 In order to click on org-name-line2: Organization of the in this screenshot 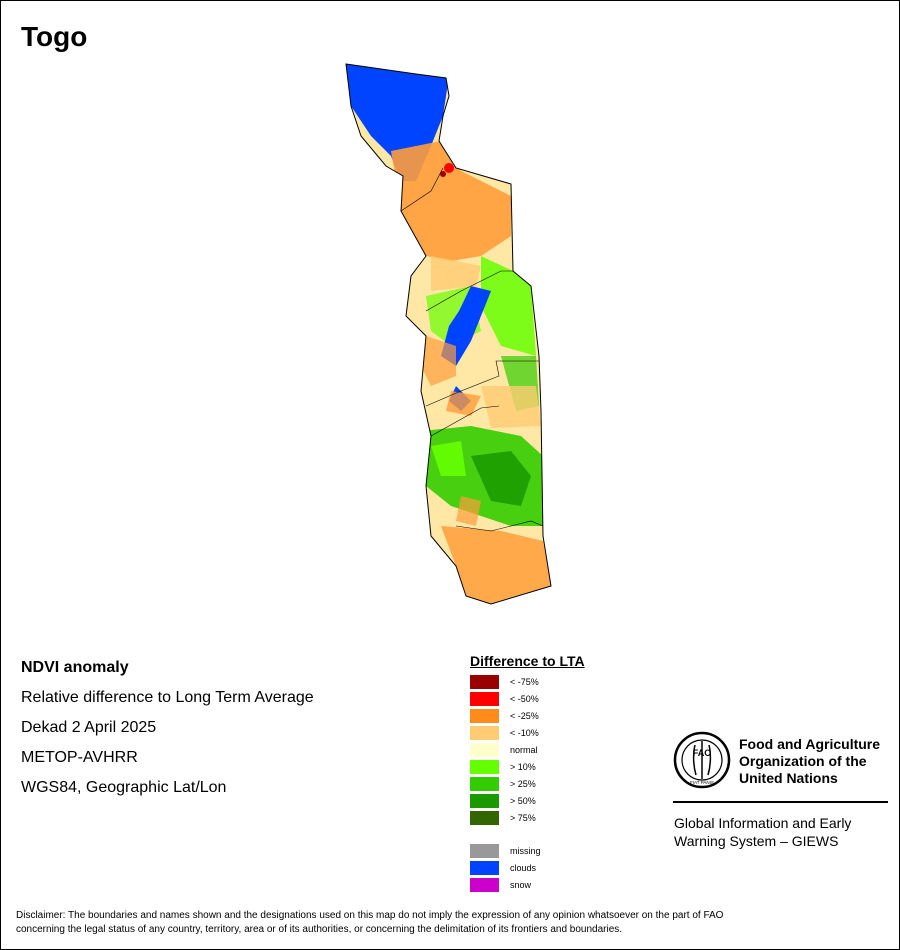, I will do `click(803, 761)`.